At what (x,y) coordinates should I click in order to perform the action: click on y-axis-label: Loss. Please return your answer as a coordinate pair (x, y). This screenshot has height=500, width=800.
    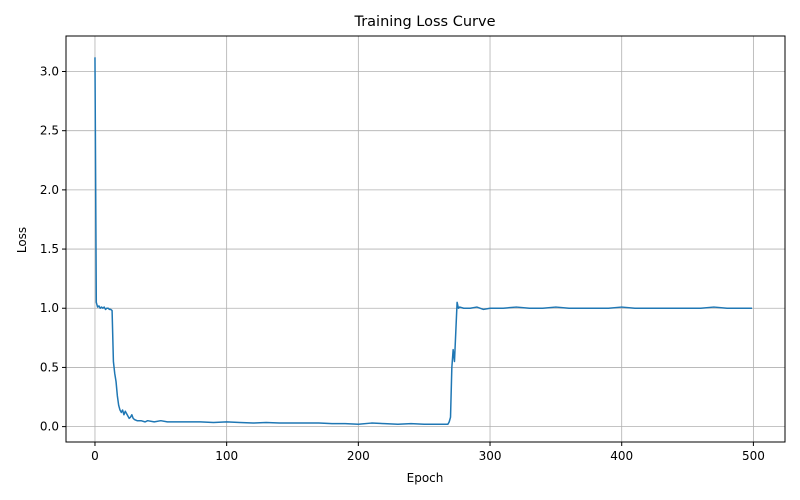
    Looking at the image, I should click on (22, 240).